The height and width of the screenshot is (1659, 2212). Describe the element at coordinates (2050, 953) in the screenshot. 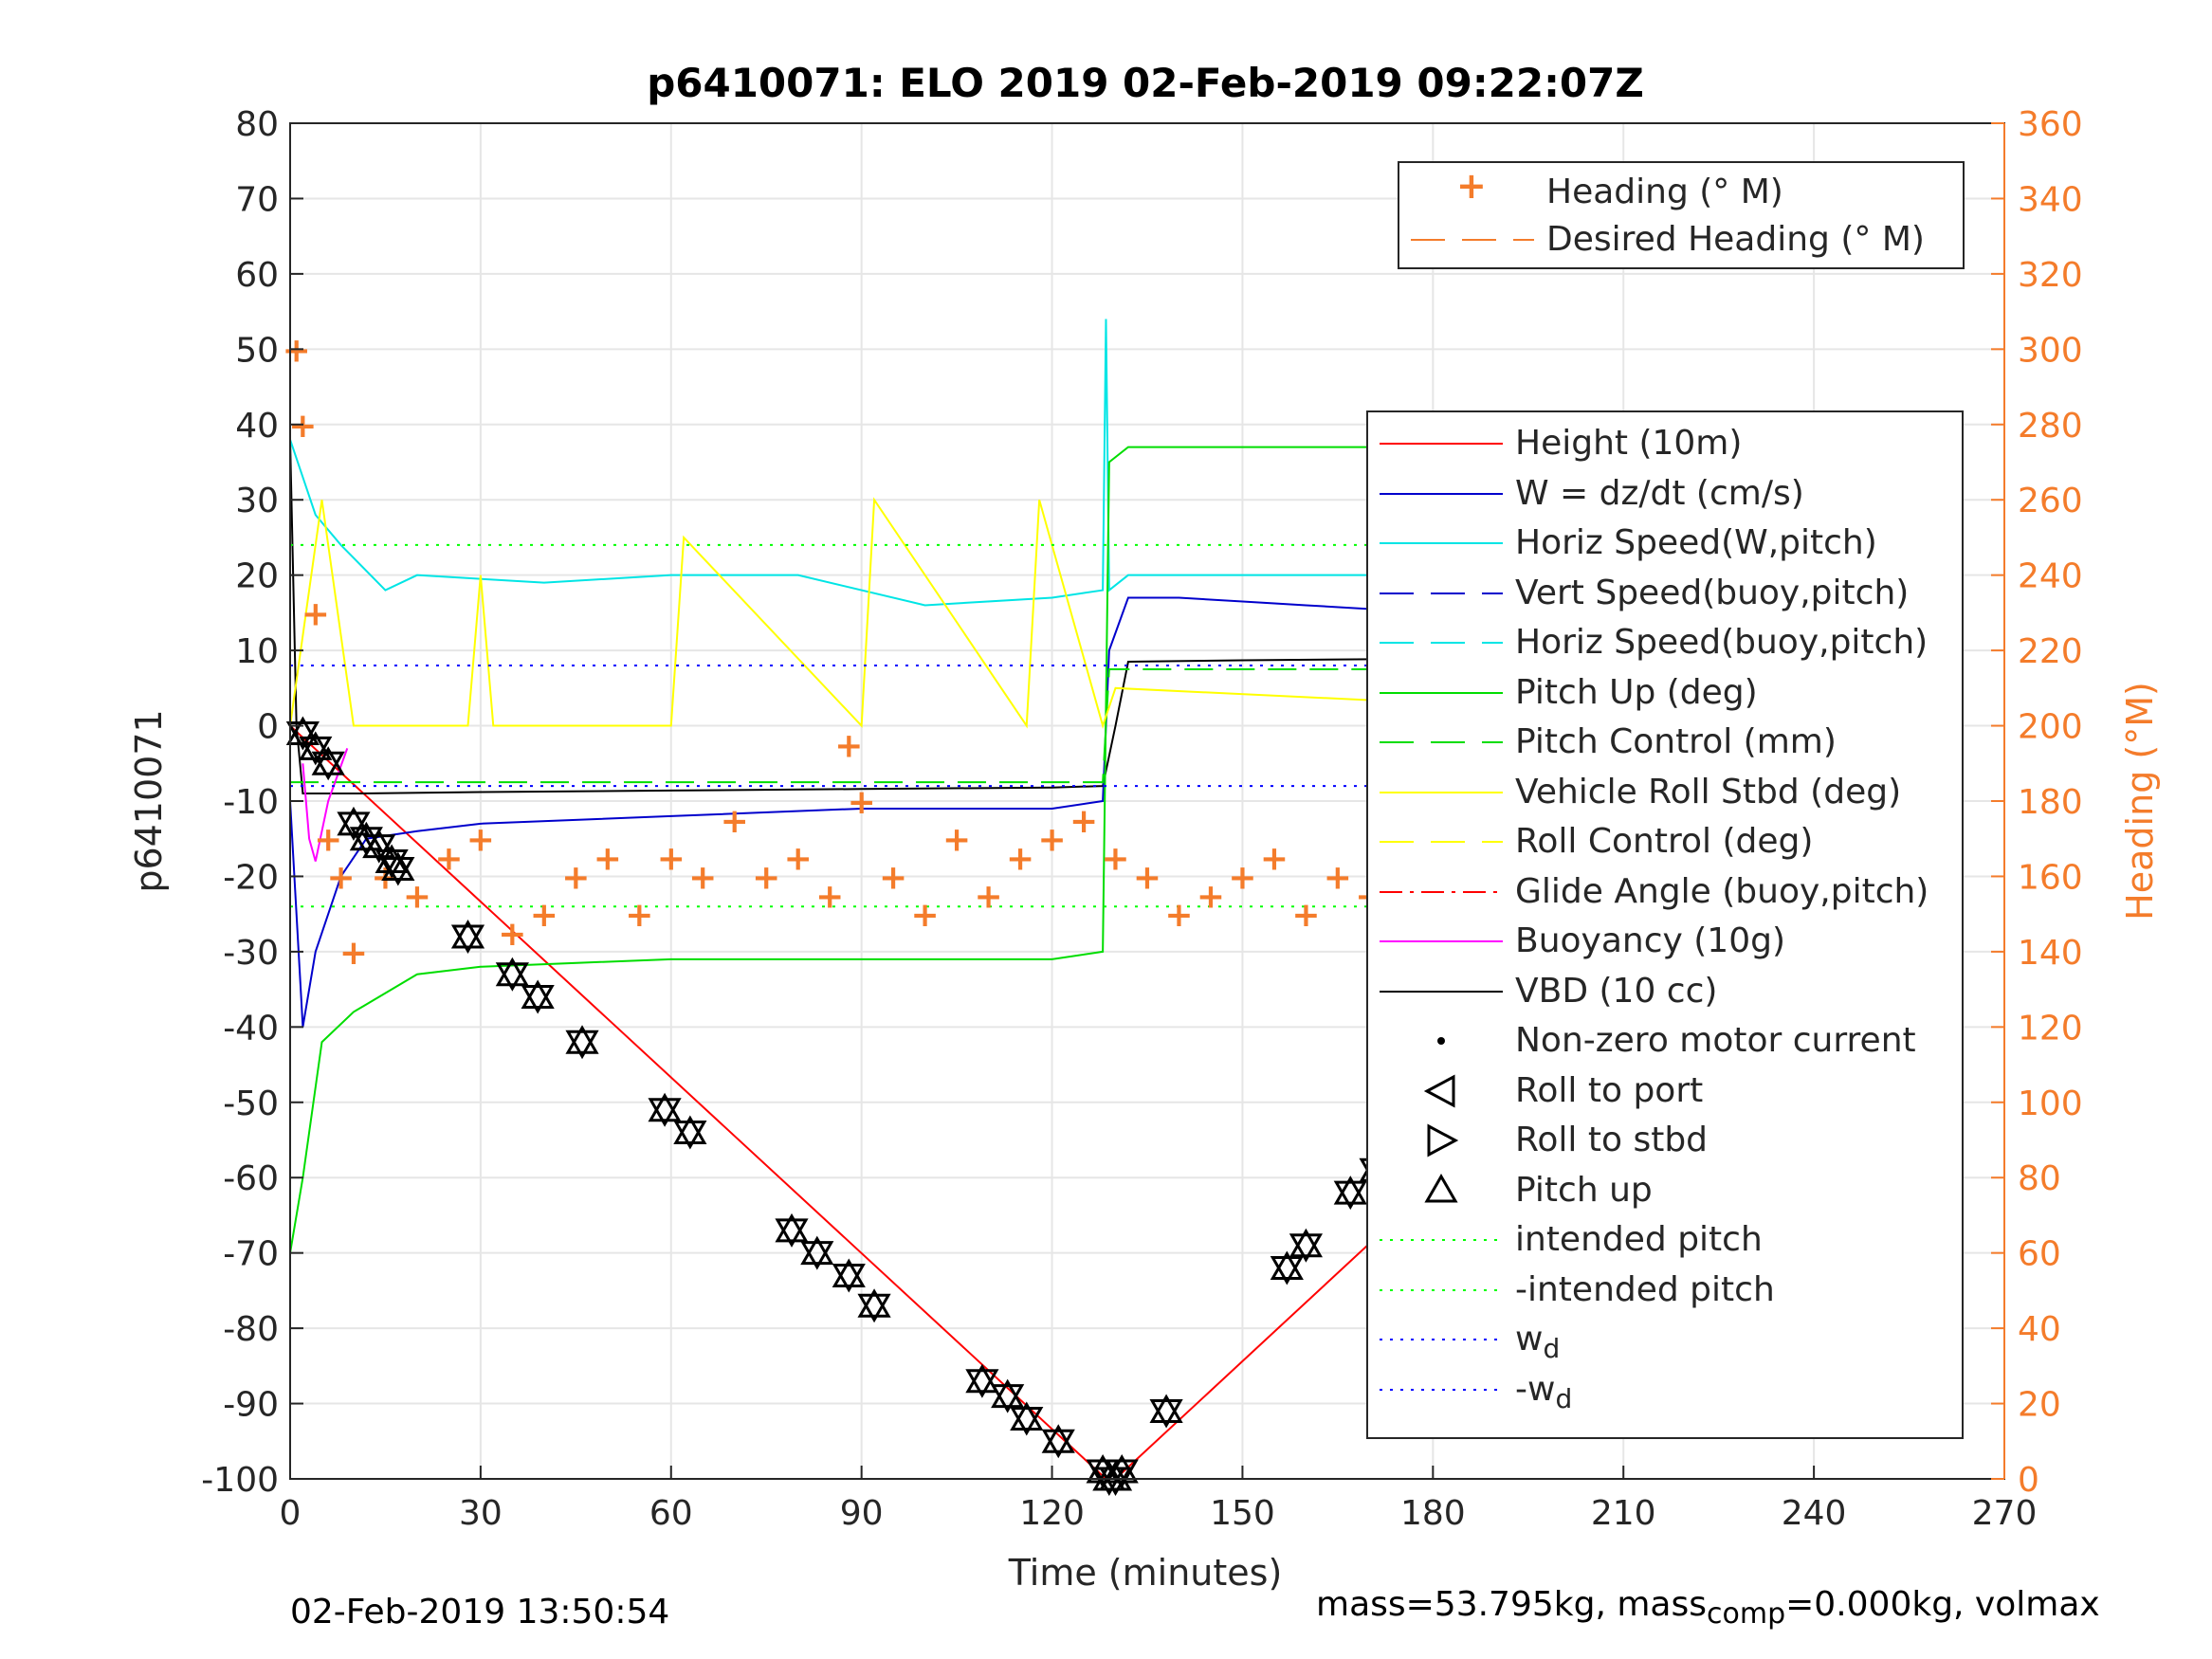

I see `y2-tick-label: 140` at that location.